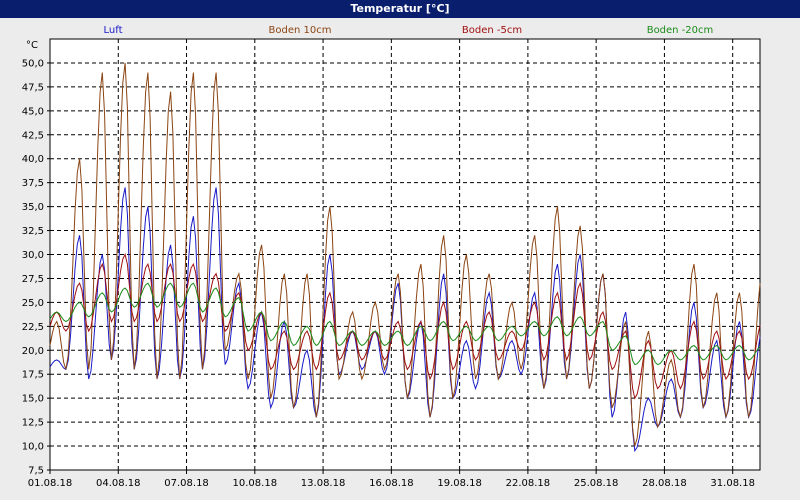 The image size is (800, 500). I want to click on legend-item: Luft, so click(113, 30).